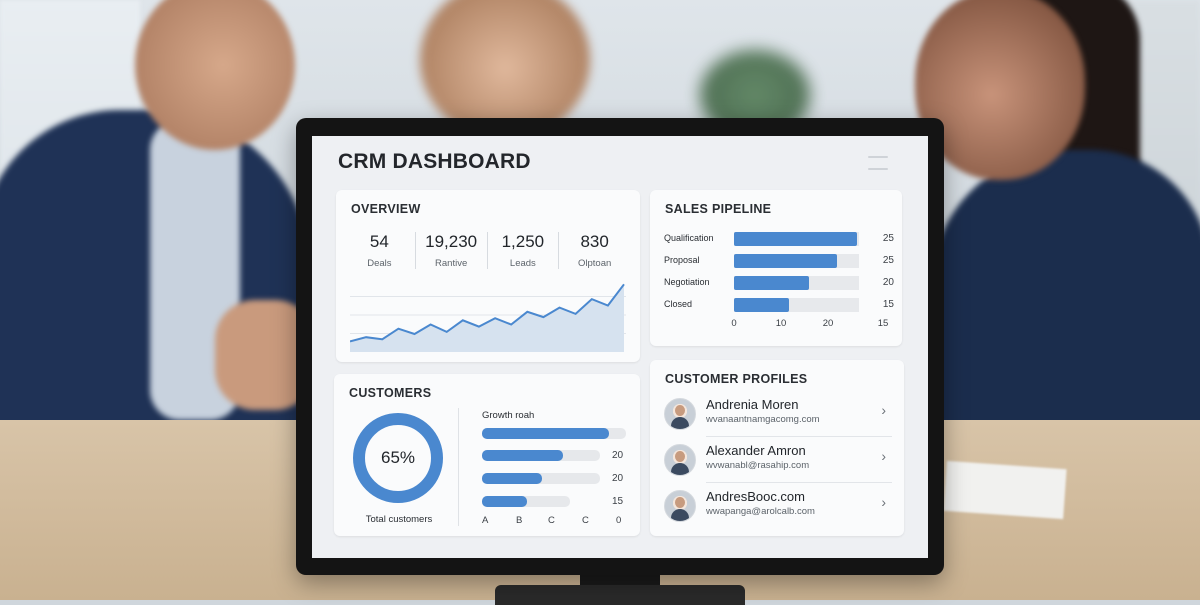  Describe the element at coordinates (386, 209) in the screenshot. I see `overview-title: OVERVIEW` at that location.